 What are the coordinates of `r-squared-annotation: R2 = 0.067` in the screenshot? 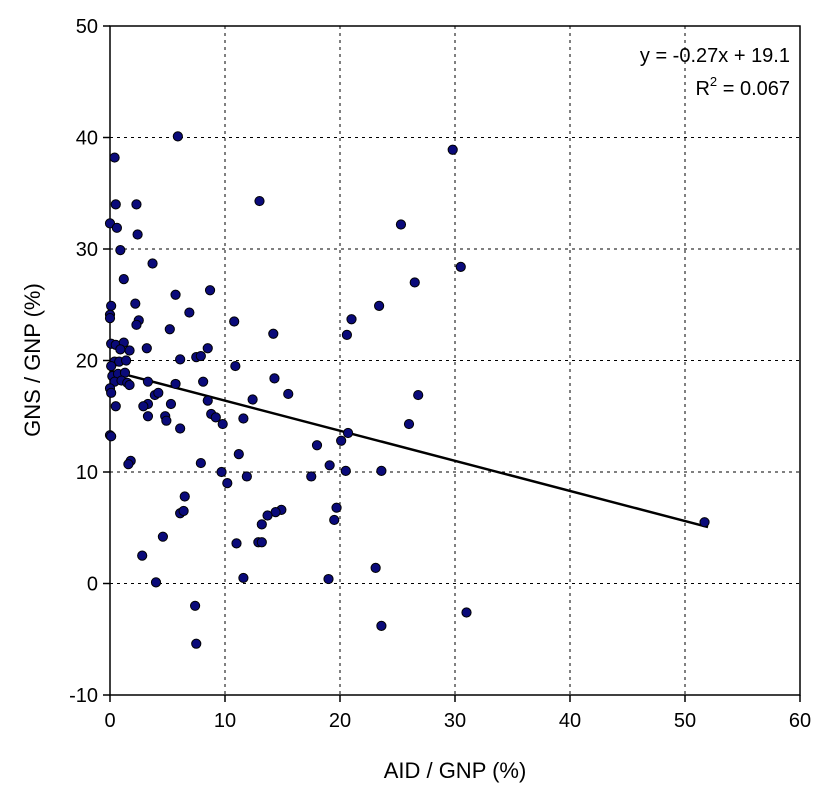 It's located at (742, 87).